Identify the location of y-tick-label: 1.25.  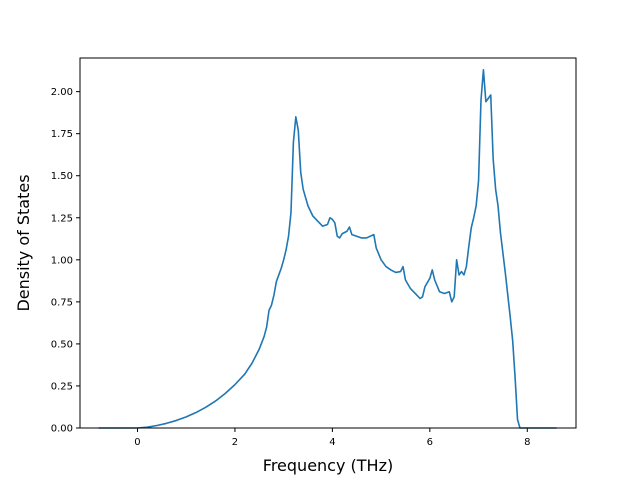
(62, 218).